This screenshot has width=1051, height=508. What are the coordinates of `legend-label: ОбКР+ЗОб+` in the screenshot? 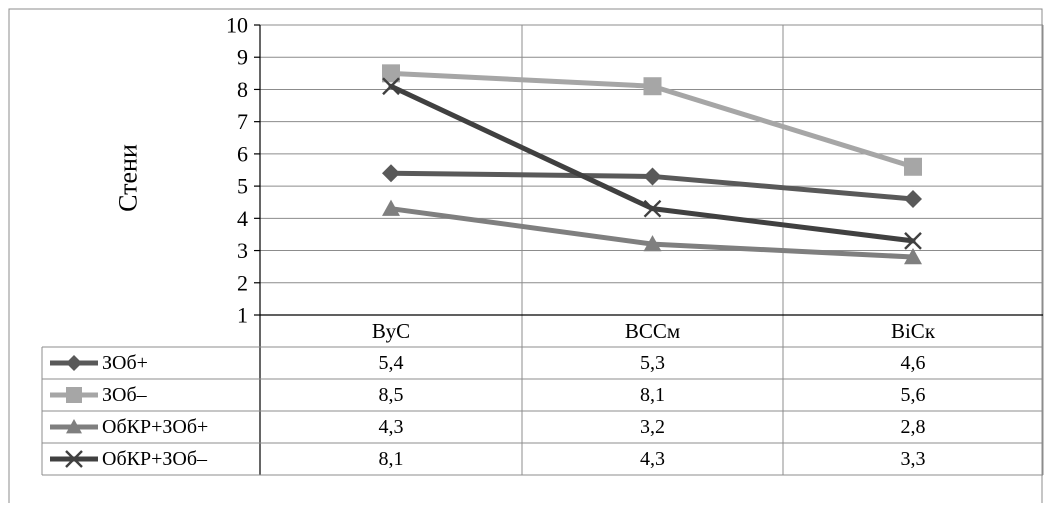 It's located at (155, 427).